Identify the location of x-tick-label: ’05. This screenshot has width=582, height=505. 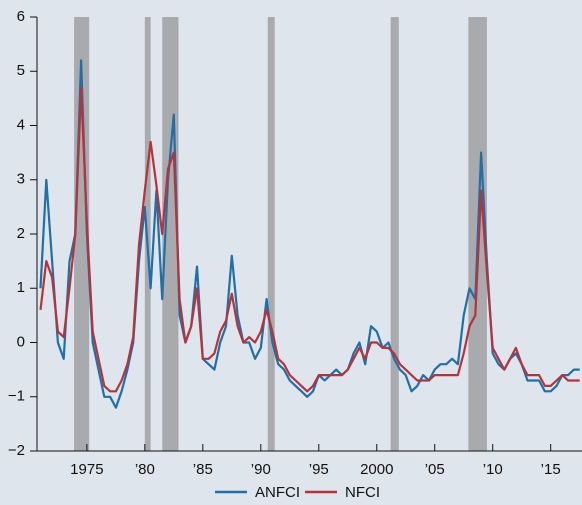
(435, 469).